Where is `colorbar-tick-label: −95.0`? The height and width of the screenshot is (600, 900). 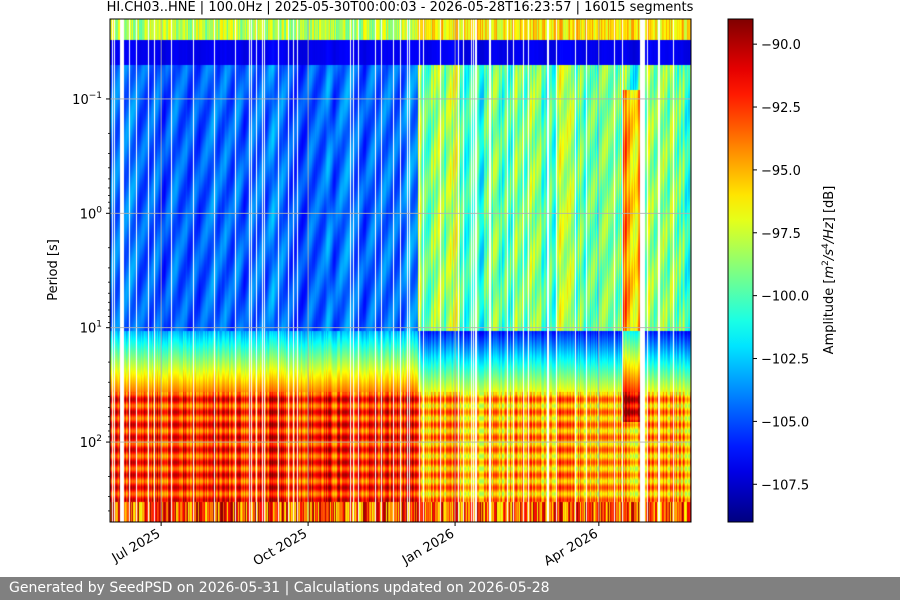
colorbar-tick-label: −95.0 is located at coordinates (781, 171).